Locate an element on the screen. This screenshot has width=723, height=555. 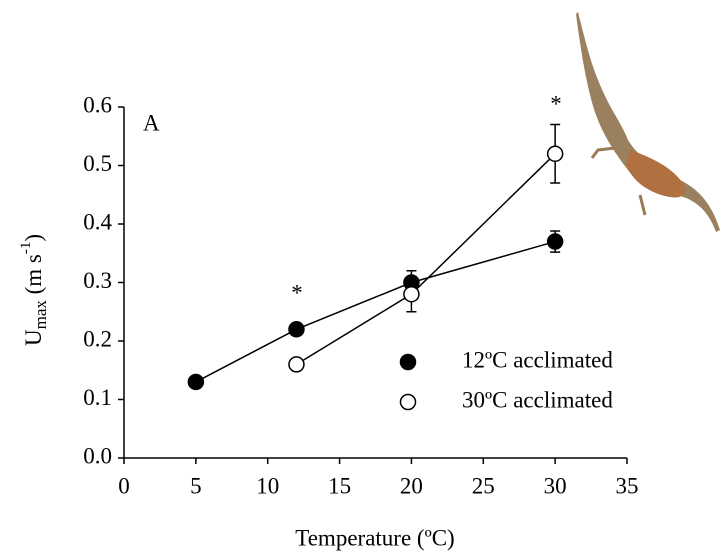
y-tick-label: 0.0 is located at coordinates (97, 455).